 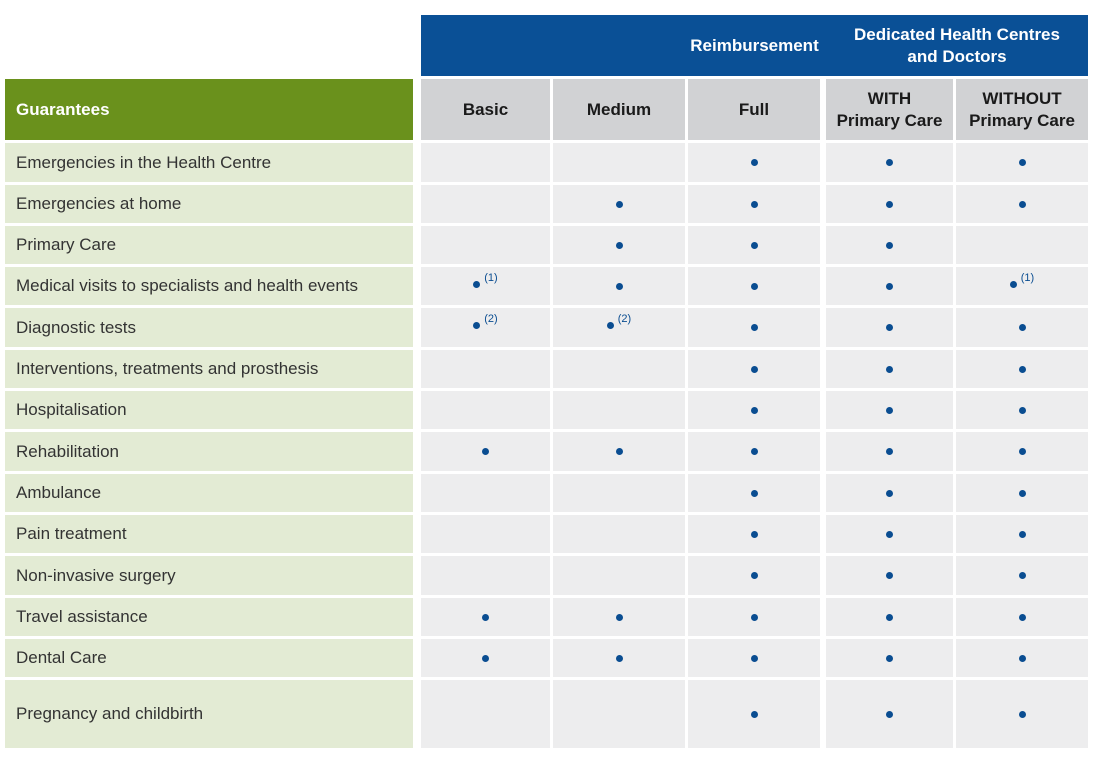 I want to click on col-header-basic: Basic, so click(x=485, y=109).